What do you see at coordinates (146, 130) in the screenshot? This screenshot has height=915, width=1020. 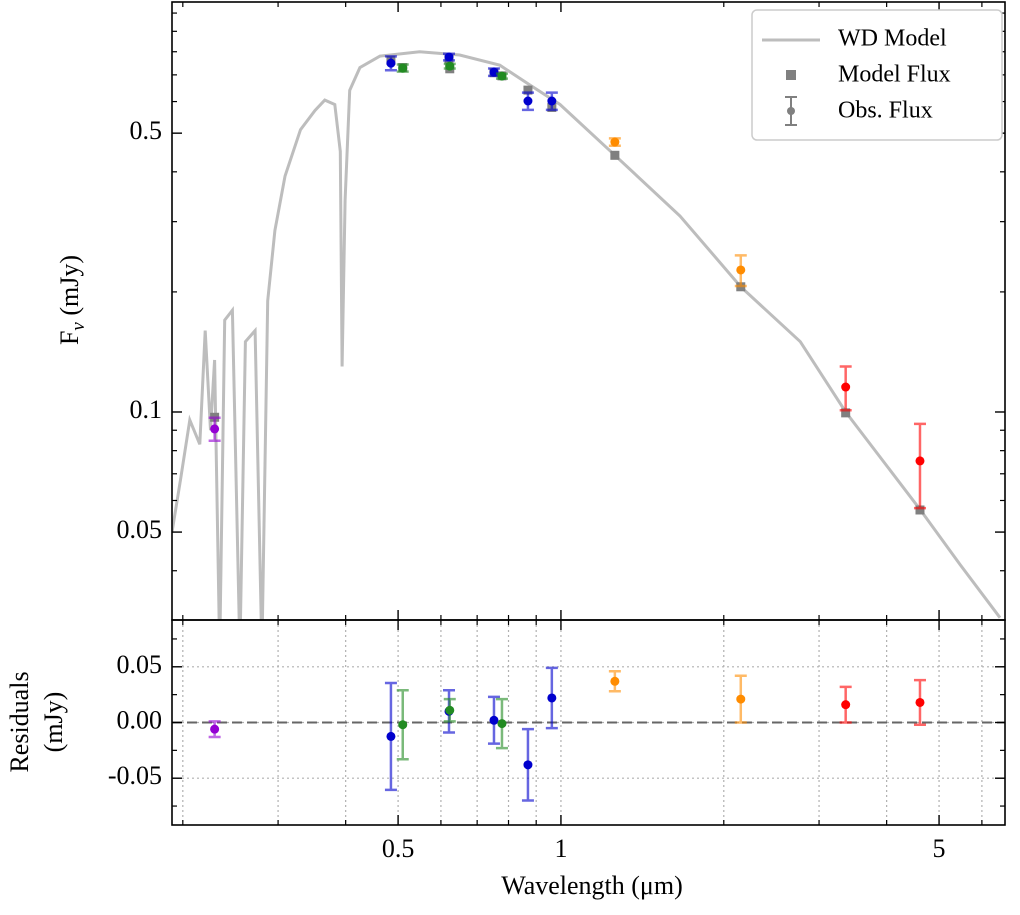 I see `y-tick-label: 0.5` at bounding box center [146, 130].